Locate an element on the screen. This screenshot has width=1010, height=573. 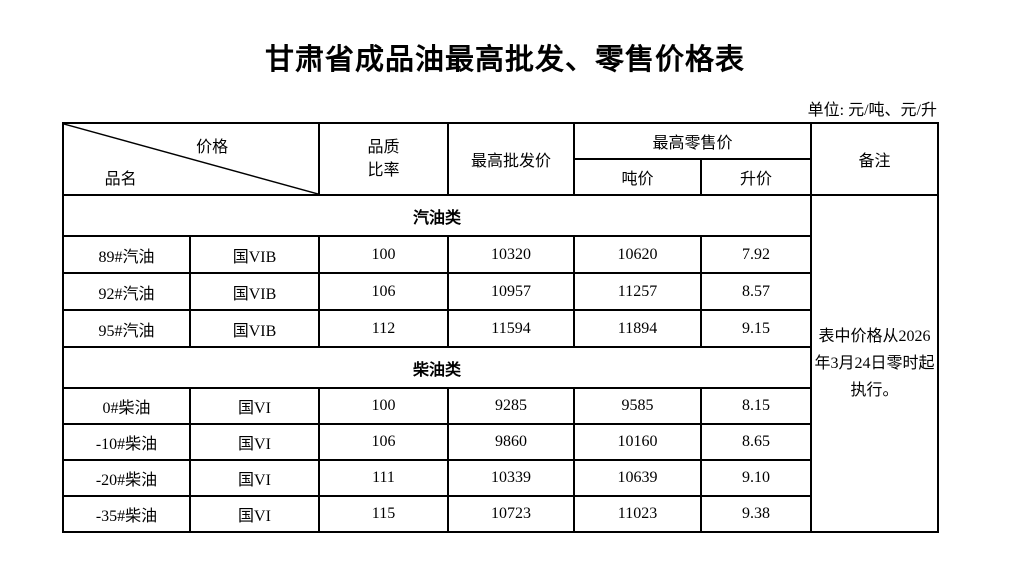
table-row: -35#柴油 国VI 115 10723 11023 9.38 is located at coordinates (500, 514).